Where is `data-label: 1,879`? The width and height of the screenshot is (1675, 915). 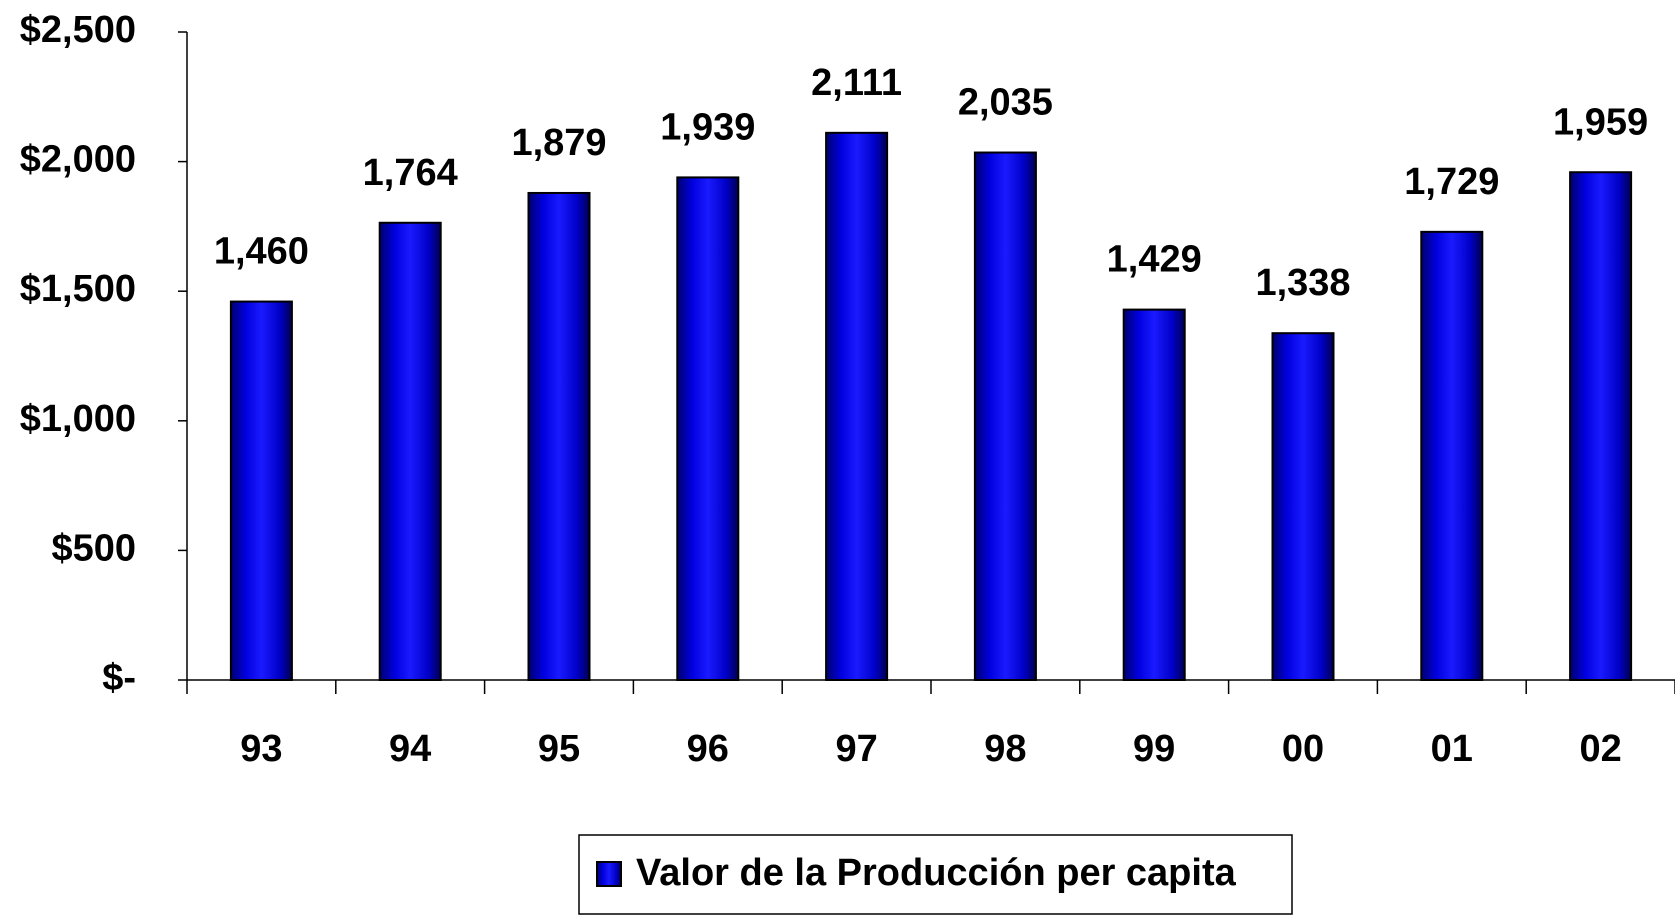 data-label: 1,879 is located at coordinates (558, 143).